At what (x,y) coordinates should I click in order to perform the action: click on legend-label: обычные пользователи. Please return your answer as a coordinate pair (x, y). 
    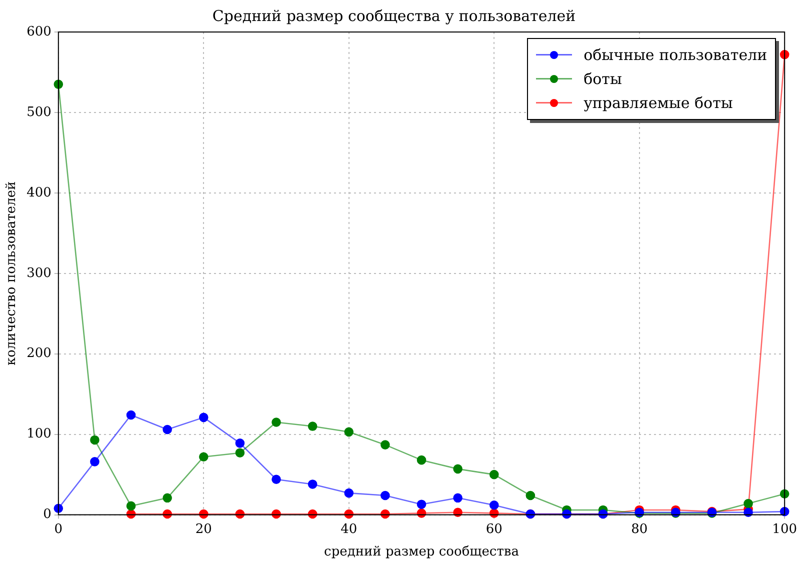
    Looking at the image, I should click on (676, 55).